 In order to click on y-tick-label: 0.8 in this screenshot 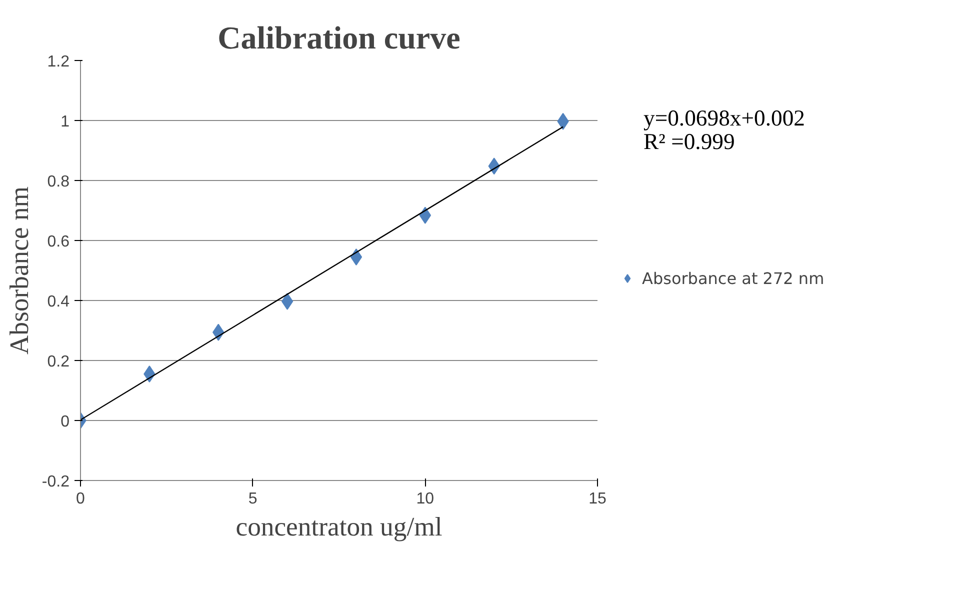, I will do `click(58, 182)`.